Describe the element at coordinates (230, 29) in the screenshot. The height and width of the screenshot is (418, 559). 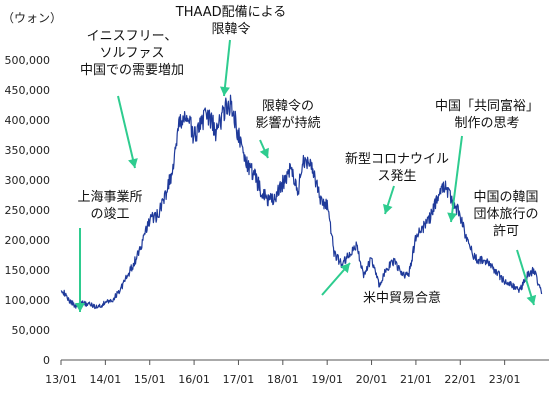
I see `annotation-line: 限韓令` at that location.